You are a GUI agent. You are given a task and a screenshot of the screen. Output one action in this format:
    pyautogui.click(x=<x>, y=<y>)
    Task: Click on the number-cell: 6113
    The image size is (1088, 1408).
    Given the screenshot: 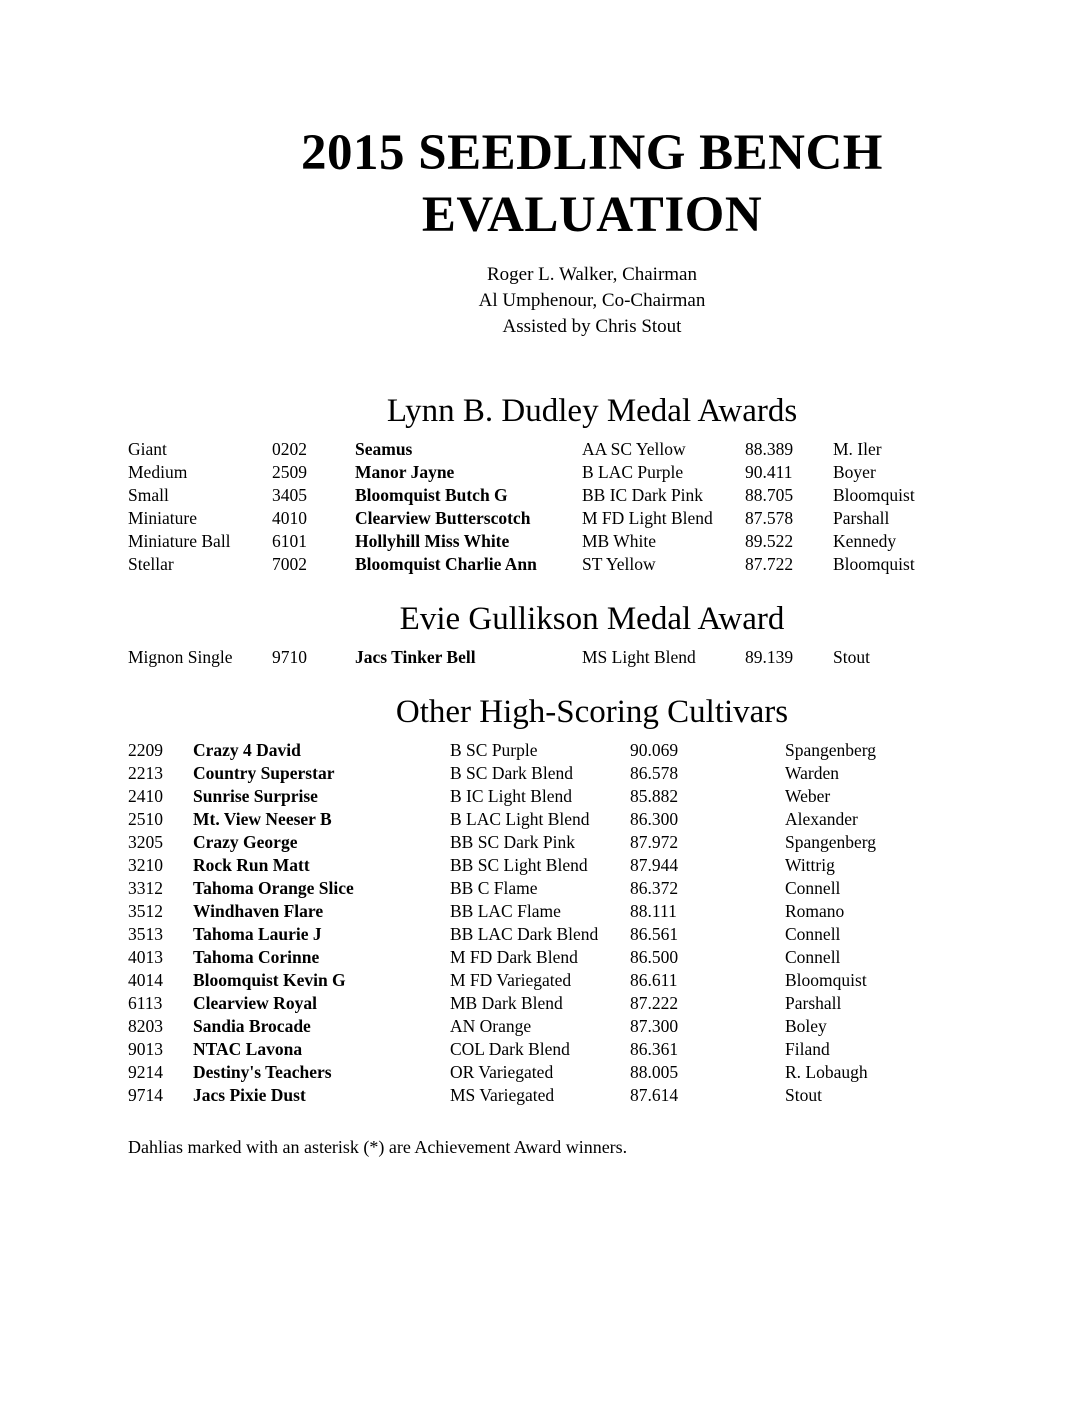 What is the action you would take?
    pyautogui.click(x=145, y=1003)
    